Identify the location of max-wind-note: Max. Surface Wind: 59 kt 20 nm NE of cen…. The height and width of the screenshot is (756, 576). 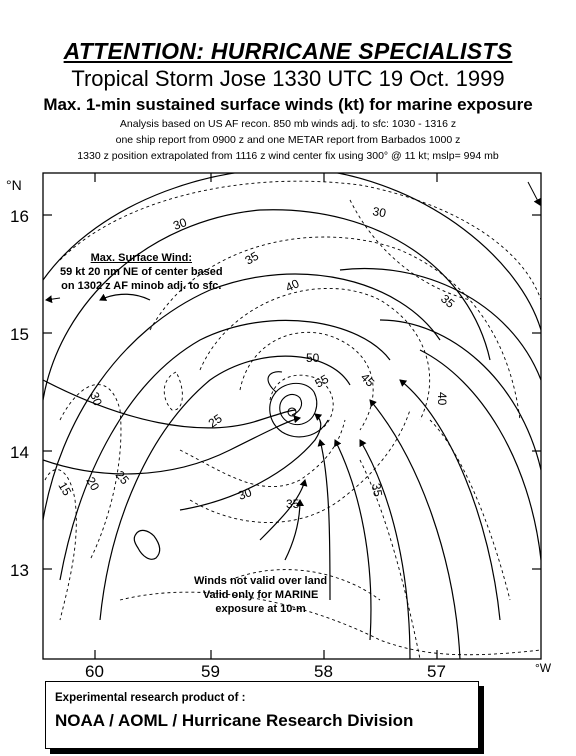
(141, 272).